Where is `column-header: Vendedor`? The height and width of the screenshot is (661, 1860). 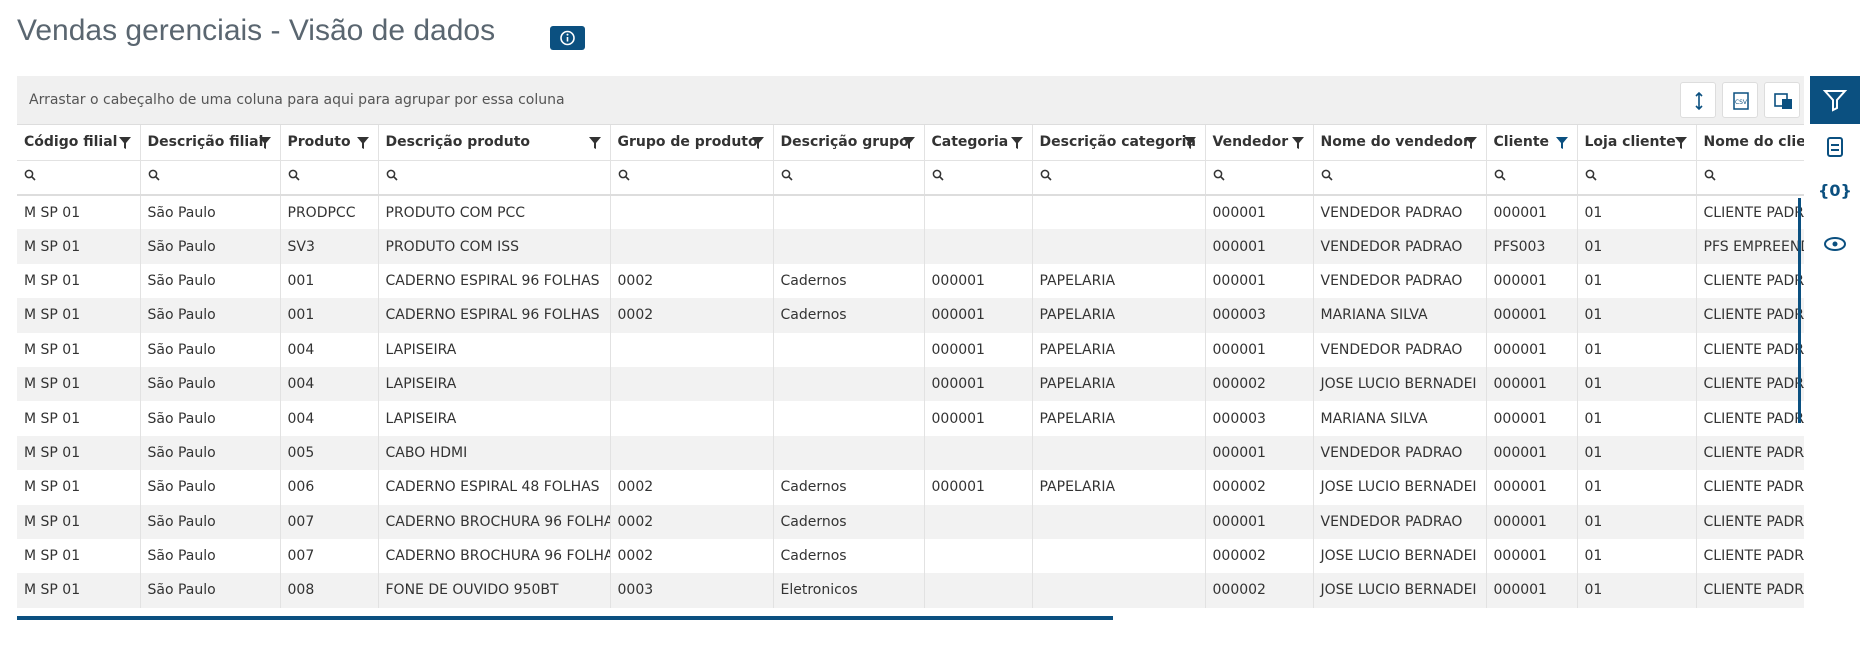
column-header: Vendedor is located at coordinates (1259, 143).